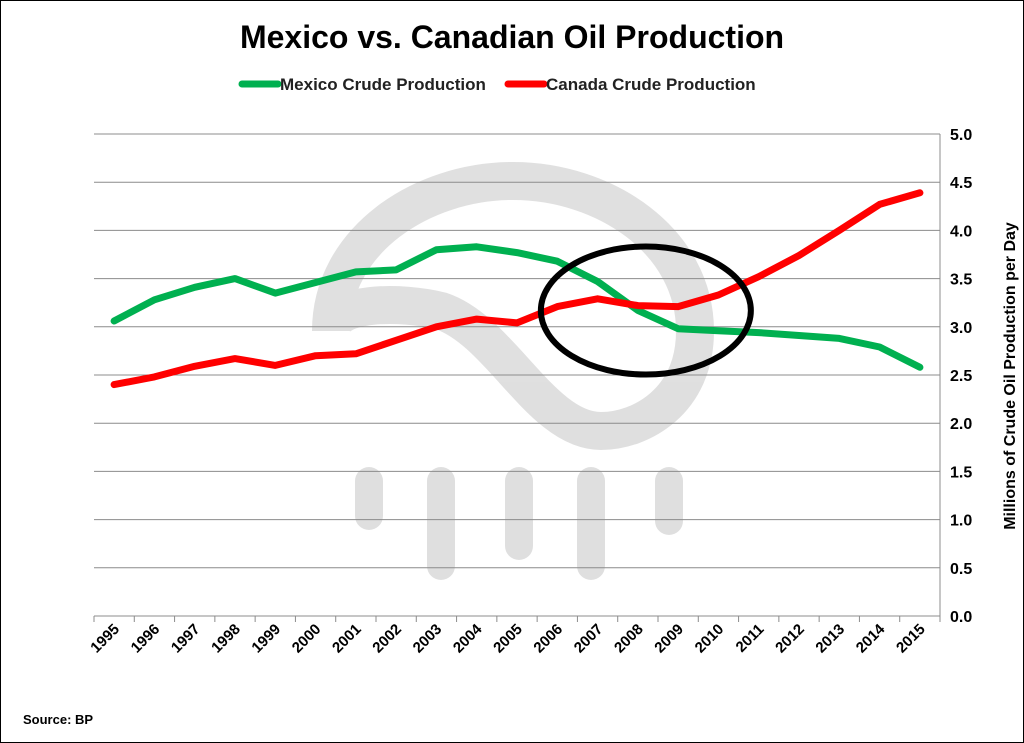 This screenshot has width=1024, height=743. Describe the element at coordinates (830, 639) in the screenshot. I see `x-tick-label: 2013` at that location.